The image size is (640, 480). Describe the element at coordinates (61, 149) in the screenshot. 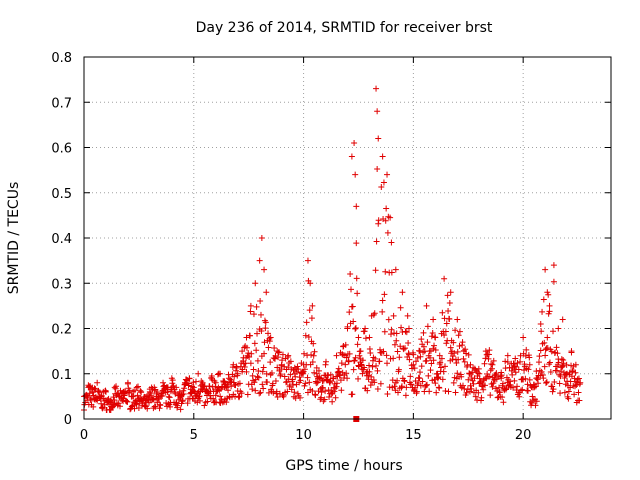

I see `y-tick-label: 0.6` at that location.